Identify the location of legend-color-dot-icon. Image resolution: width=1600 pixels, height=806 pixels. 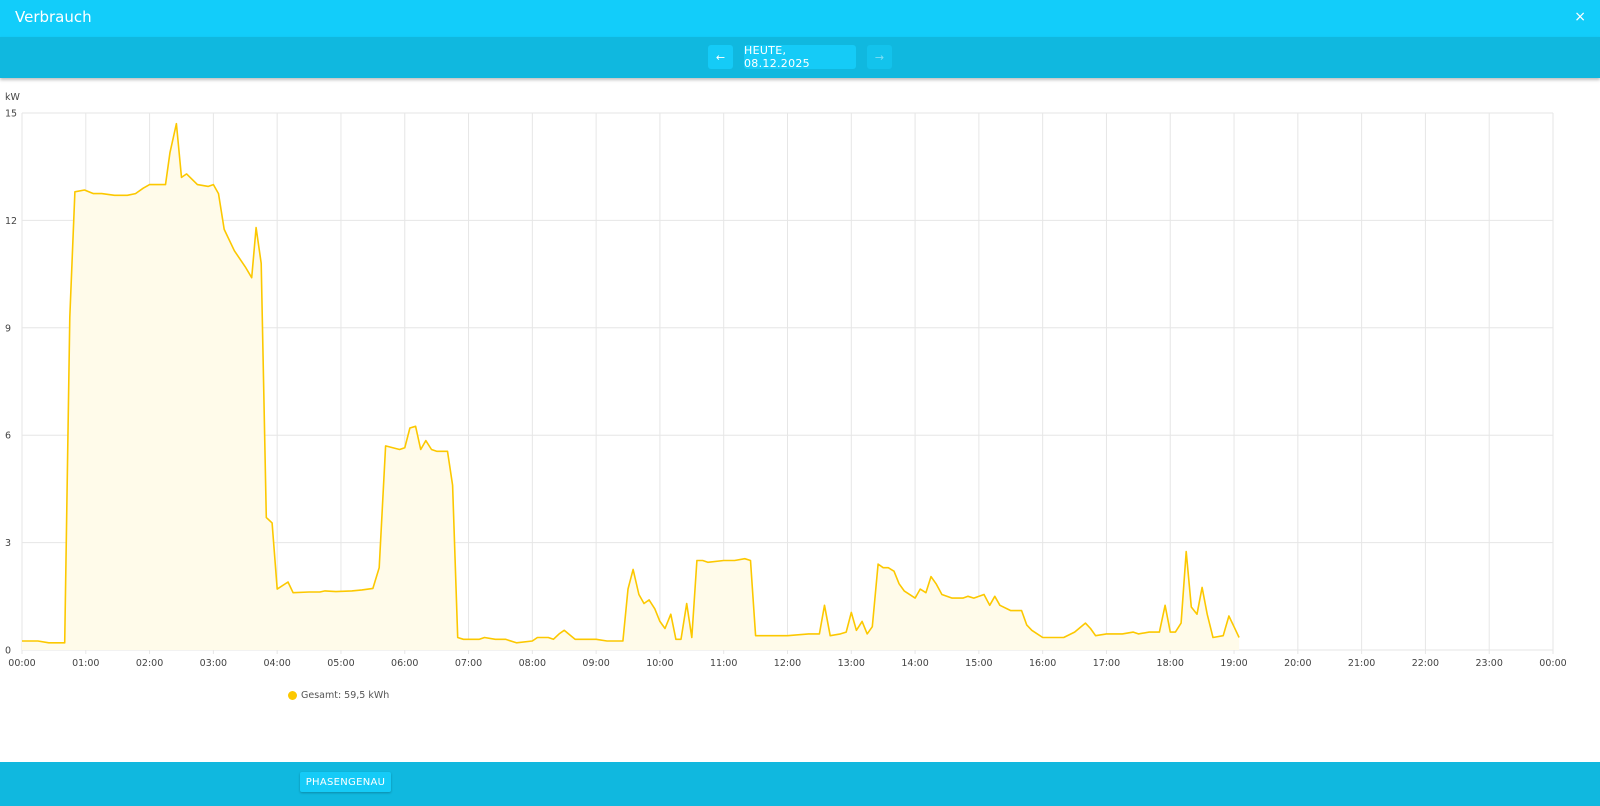
(292, 695).